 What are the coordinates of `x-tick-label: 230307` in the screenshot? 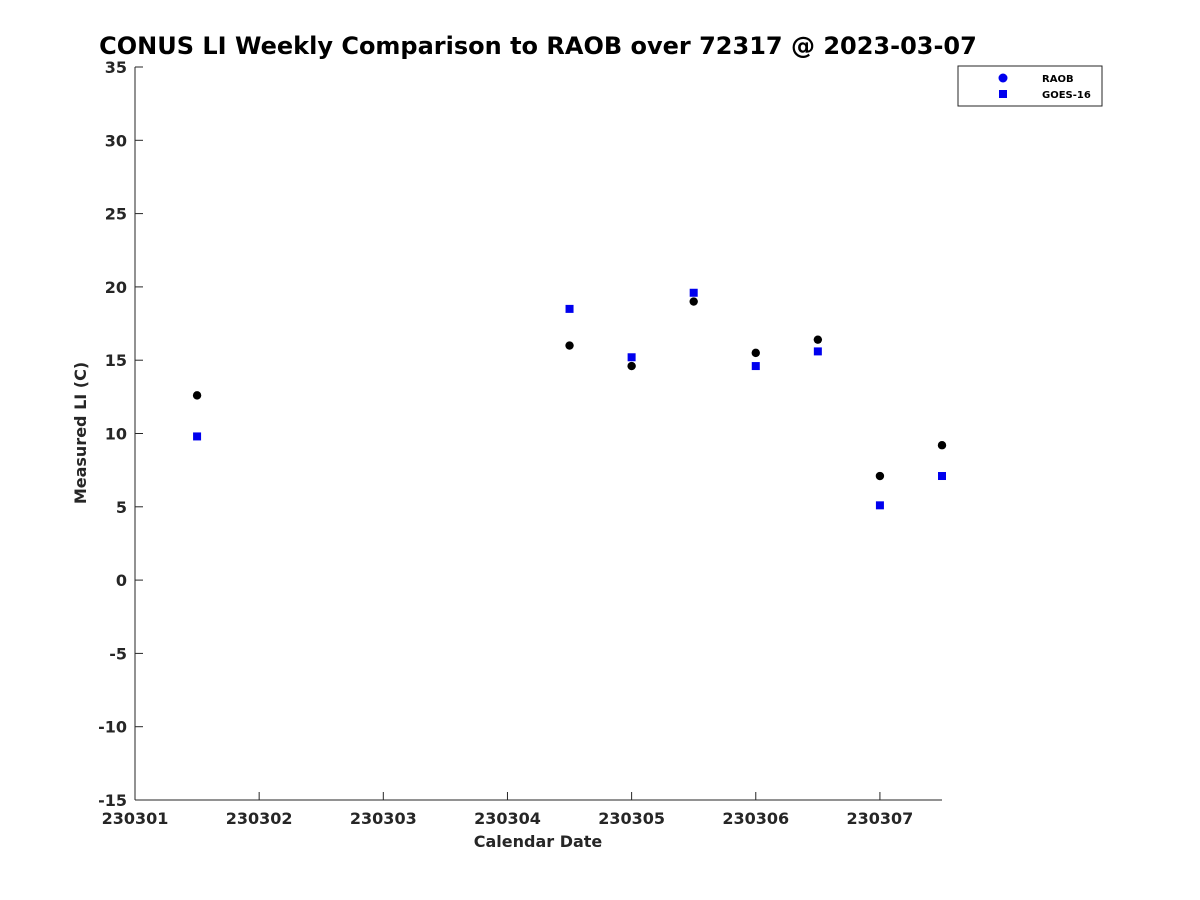 It's located at (880, 818).